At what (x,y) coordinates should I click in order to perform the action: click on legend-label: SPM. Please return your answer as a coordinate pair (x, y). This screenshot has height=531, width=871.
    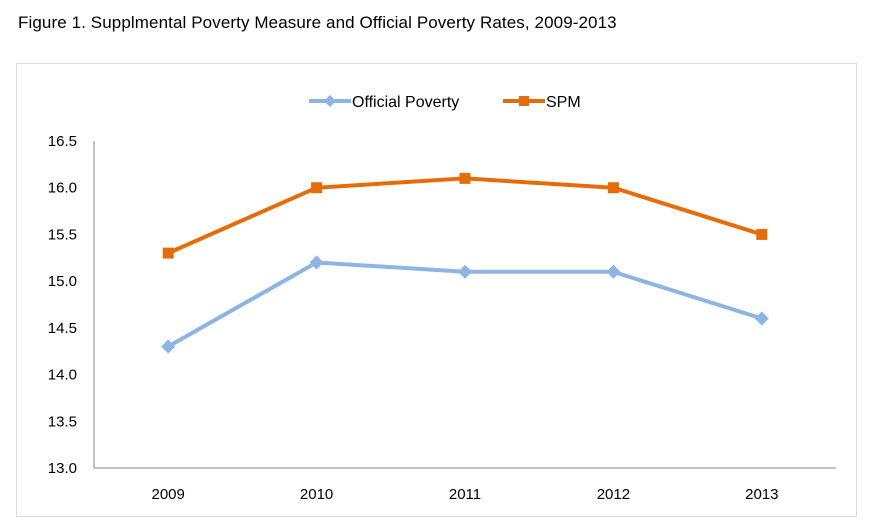
    Looking at the image, I should click on (563, 102).